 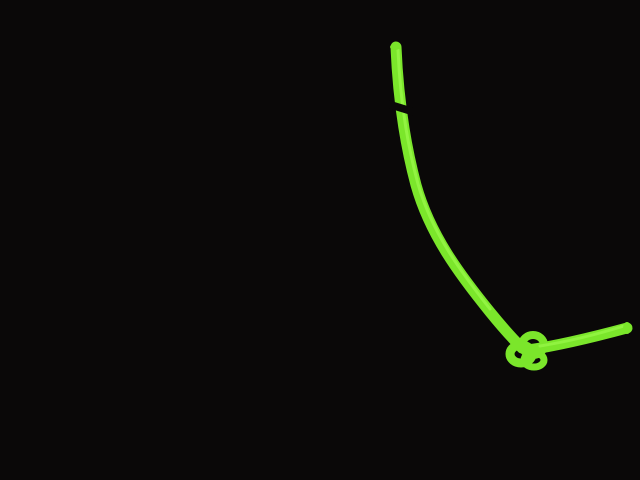 I want to click on rope-tail-highlight, so click(x=582, y=336).